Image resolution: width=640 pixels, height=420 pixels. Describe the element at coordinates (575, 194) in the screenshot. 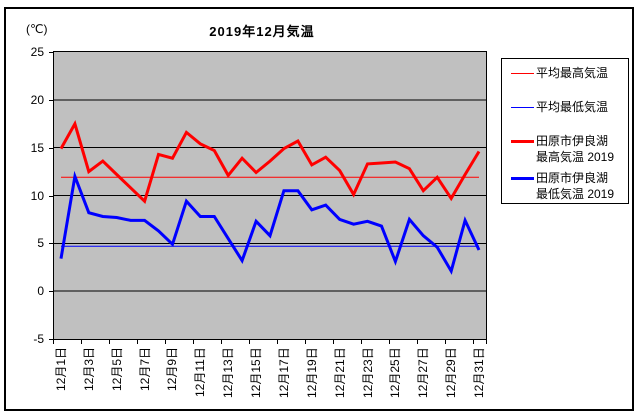

I see `legend-label-line: 最低気温 2019` at that location.